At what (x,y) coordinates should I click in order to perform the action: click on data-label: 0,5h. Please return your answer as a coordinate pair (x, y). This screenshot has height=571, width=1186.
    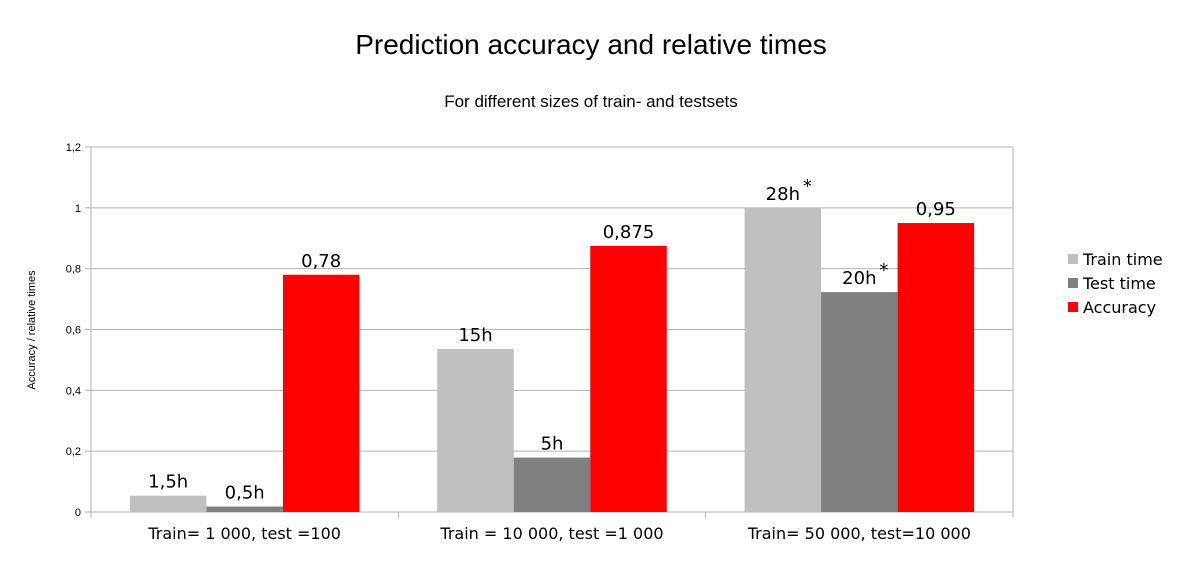
    Looking at the image, I should click on (245, 493).